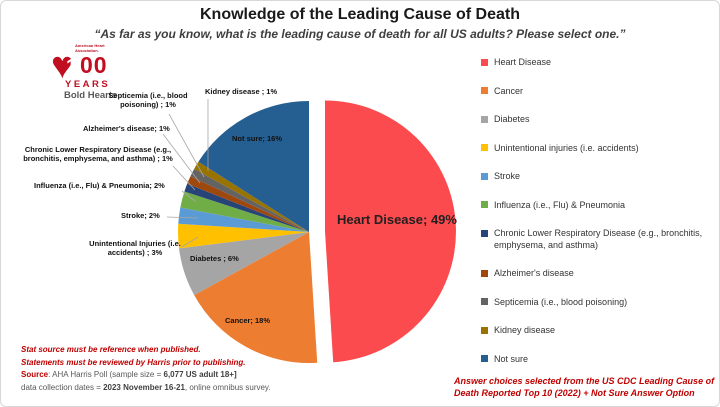 The width and height of the screenshot is (720, 407). I want to click on pie-slice-alzheimer-s-disease, so click(248, 204).